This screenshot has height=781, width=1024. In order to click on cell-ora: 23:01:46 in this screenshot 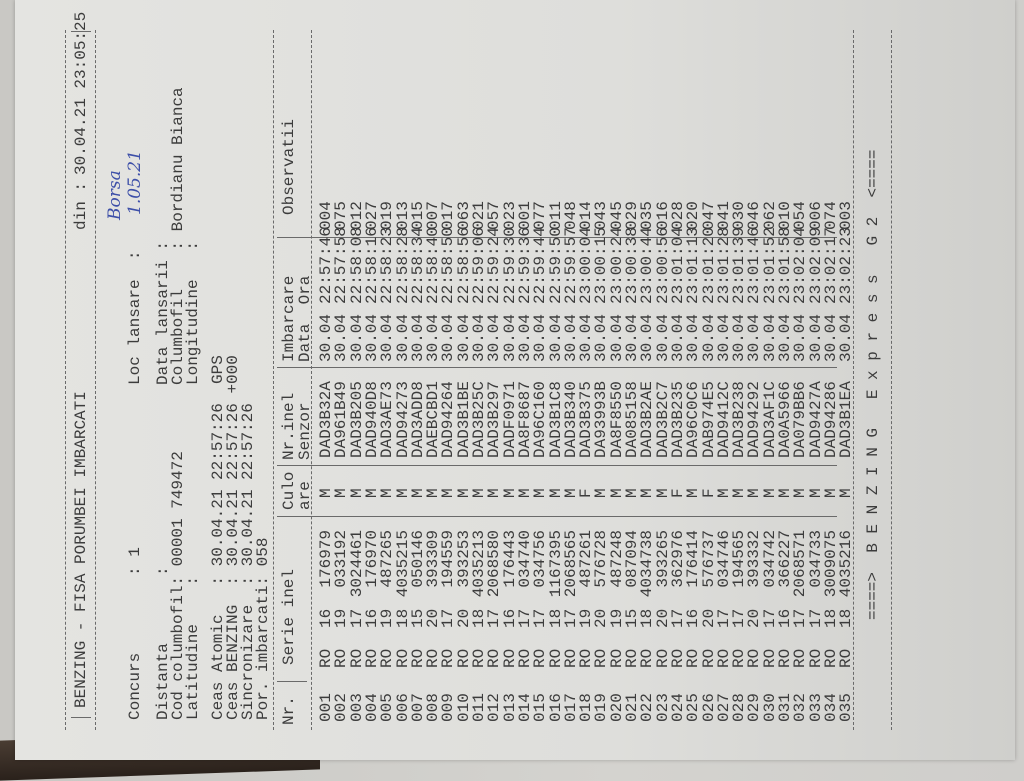, I will do `click(754, 265)`.